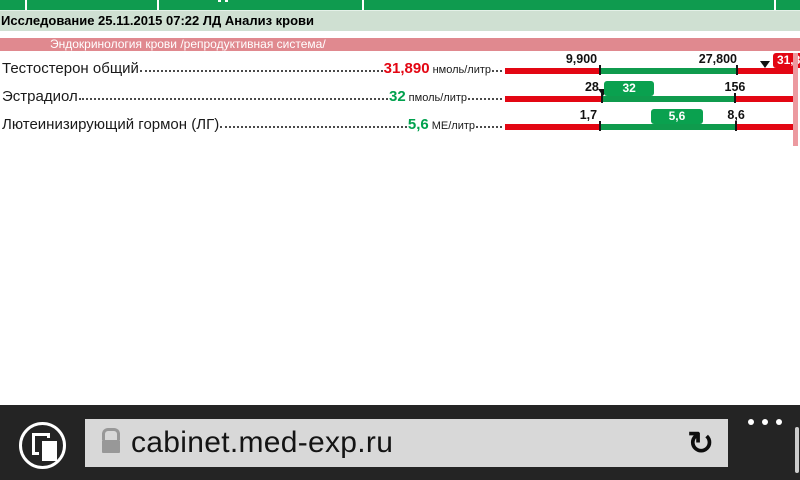 This screenshot has height=480, width=800. I want to click on result-unit: пмоль/литр, so click(437, 98).